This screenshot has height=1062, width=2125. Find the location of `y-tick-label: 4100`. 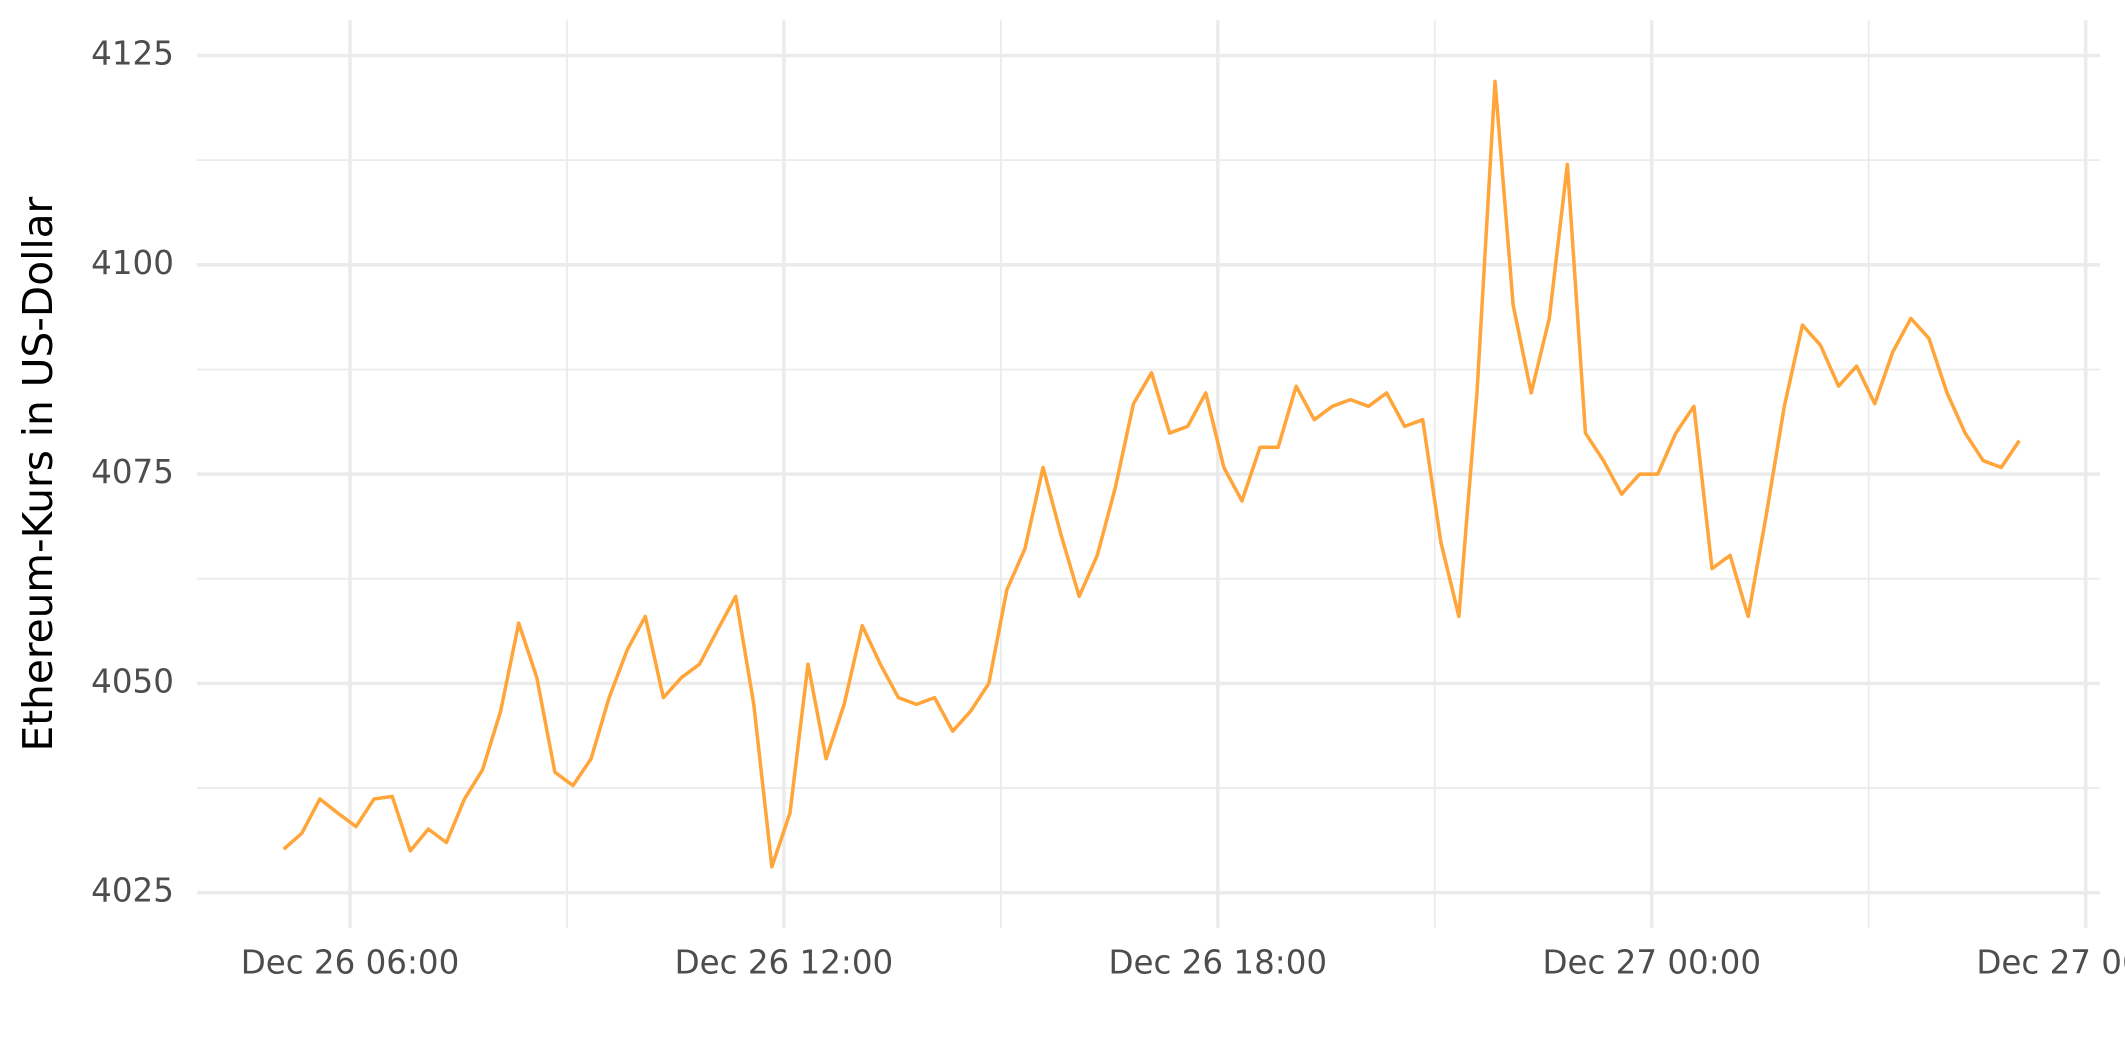

y-tick-label: 4100 is located at coordinates (132, 263).